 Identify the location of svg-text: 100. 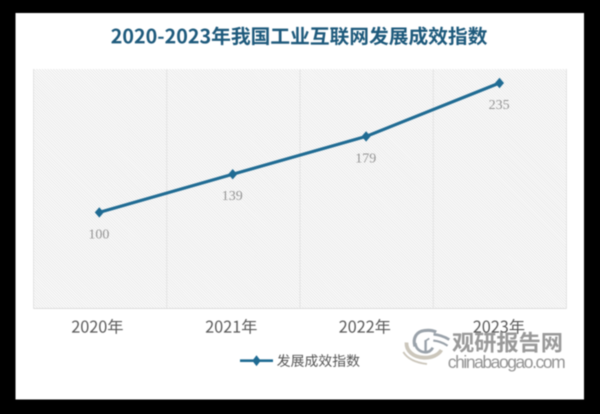
(98, 234).